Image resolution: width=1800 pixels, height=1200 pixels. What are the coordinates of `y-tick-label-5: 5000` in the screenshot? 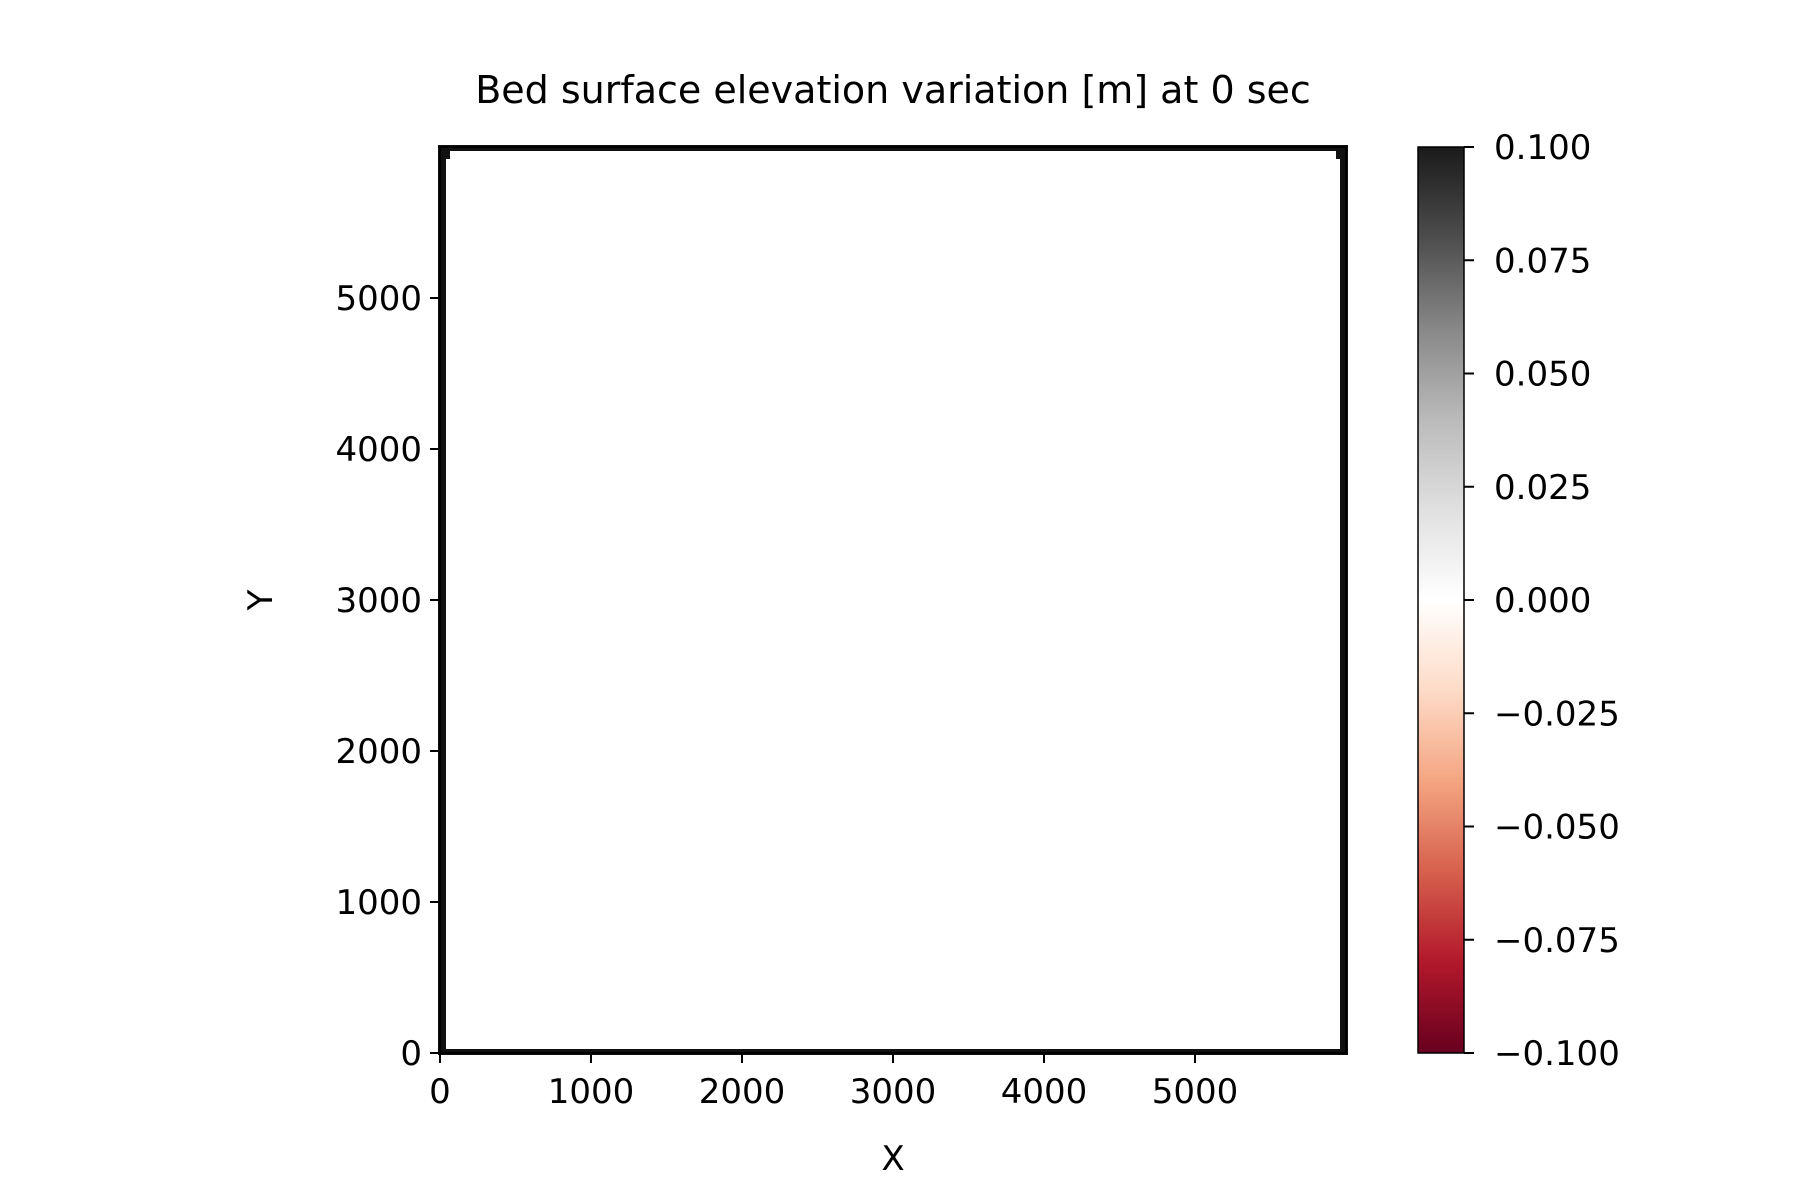 It's located at (378, 299).